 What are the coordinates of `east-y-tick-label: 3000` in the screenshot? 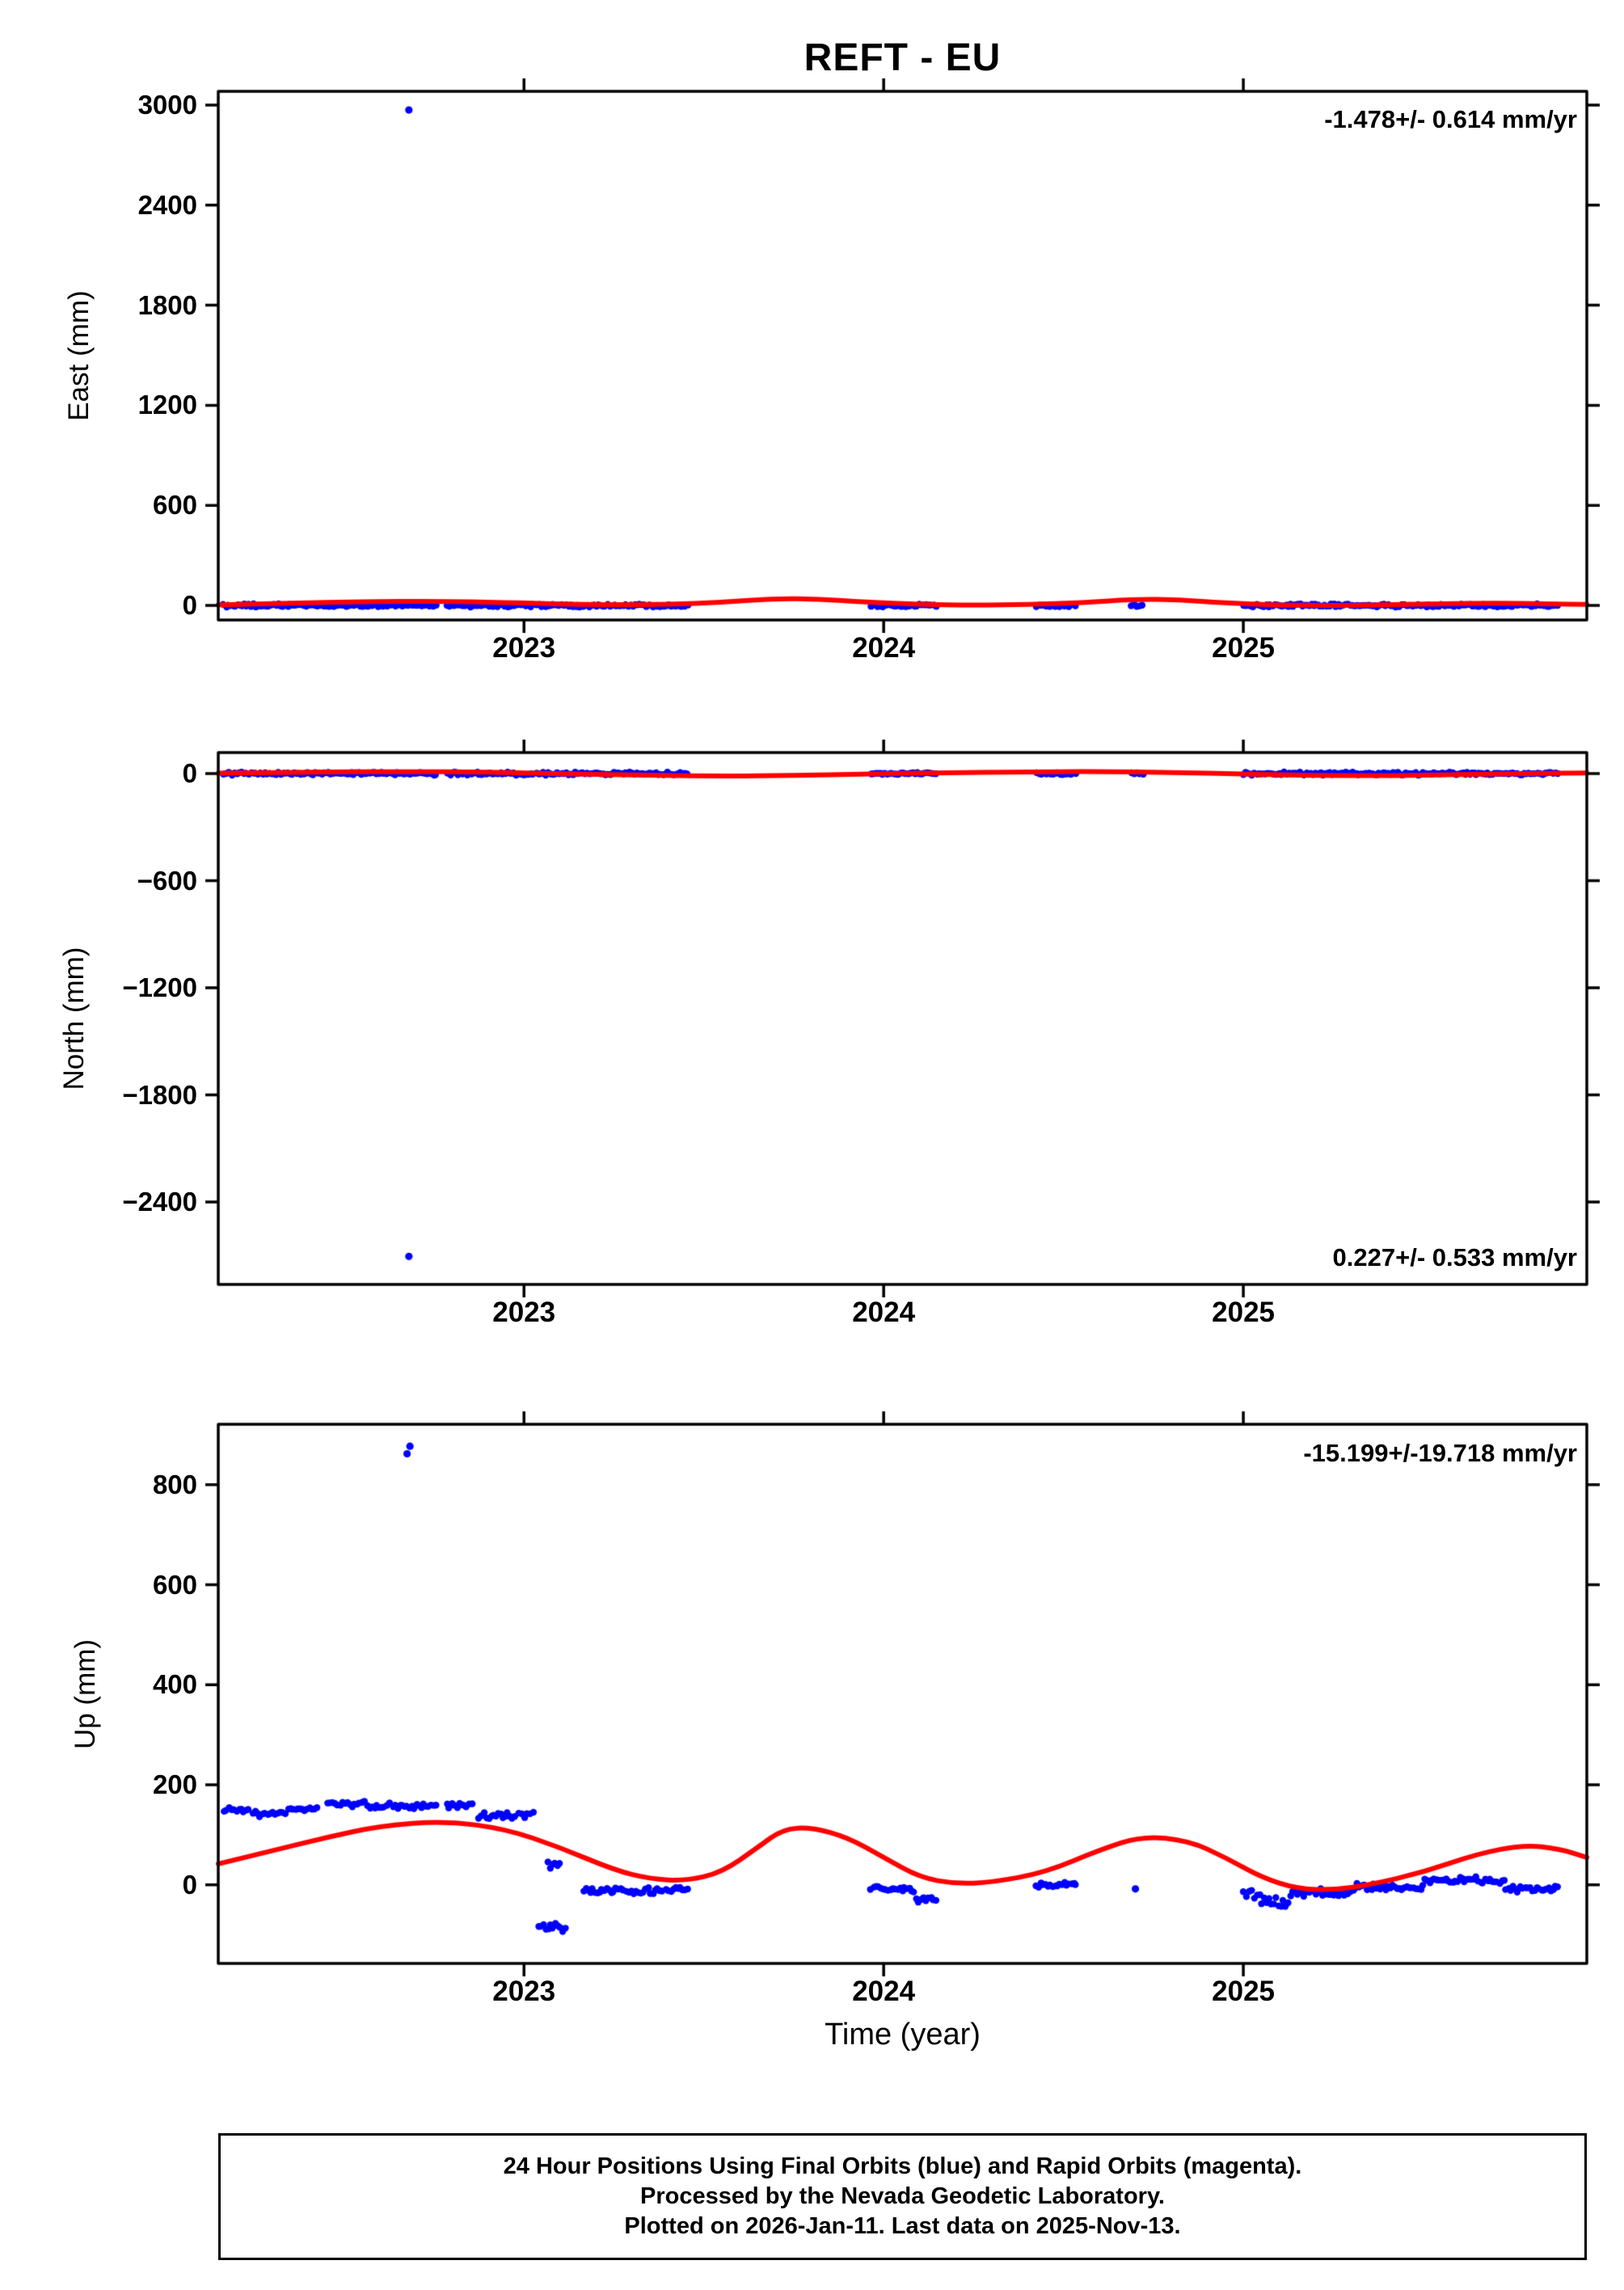 It's located at (167, 104).